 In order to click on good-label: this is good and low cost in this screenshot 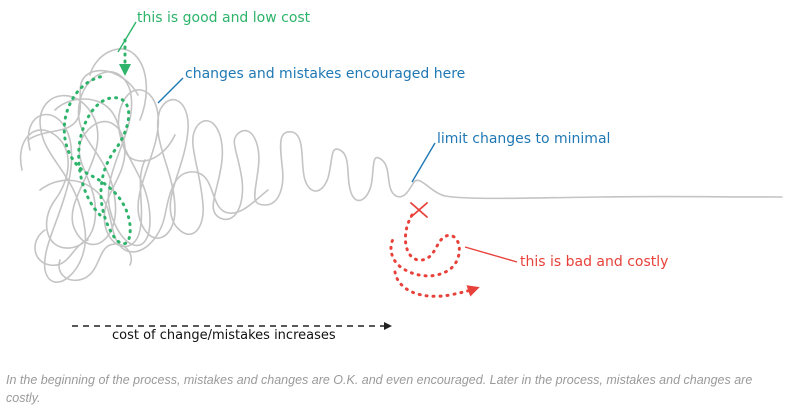, I will do `click(224, 18)`.